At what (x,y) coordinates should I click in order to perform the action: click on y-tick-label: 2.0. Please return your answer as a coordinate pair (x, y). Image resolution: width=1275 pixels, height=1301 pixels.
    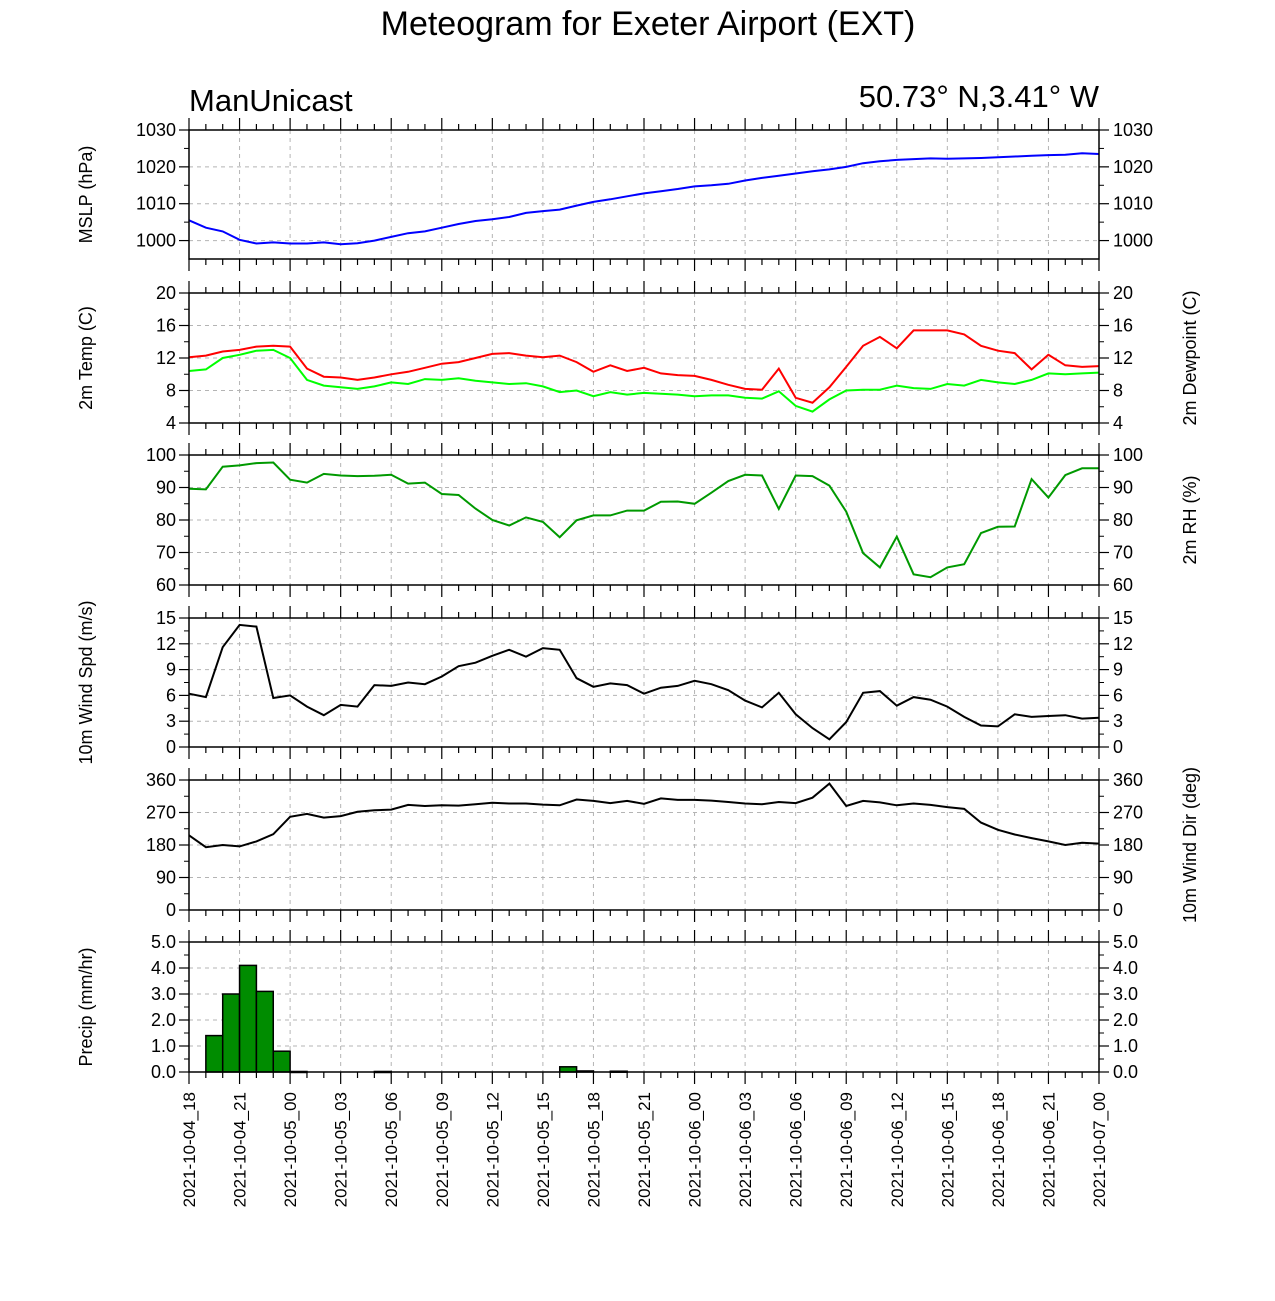
    Looking at the image, I should click on (163, 1020).